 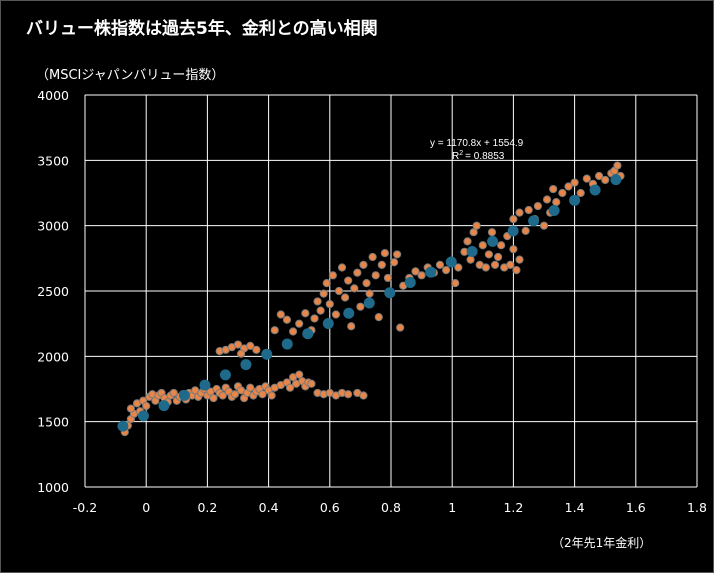 What do you see at coordinates (478, 156) in the screenshot?
I see `trendline-r2: R2 = 0.8853` at bounding box center [478, 156].